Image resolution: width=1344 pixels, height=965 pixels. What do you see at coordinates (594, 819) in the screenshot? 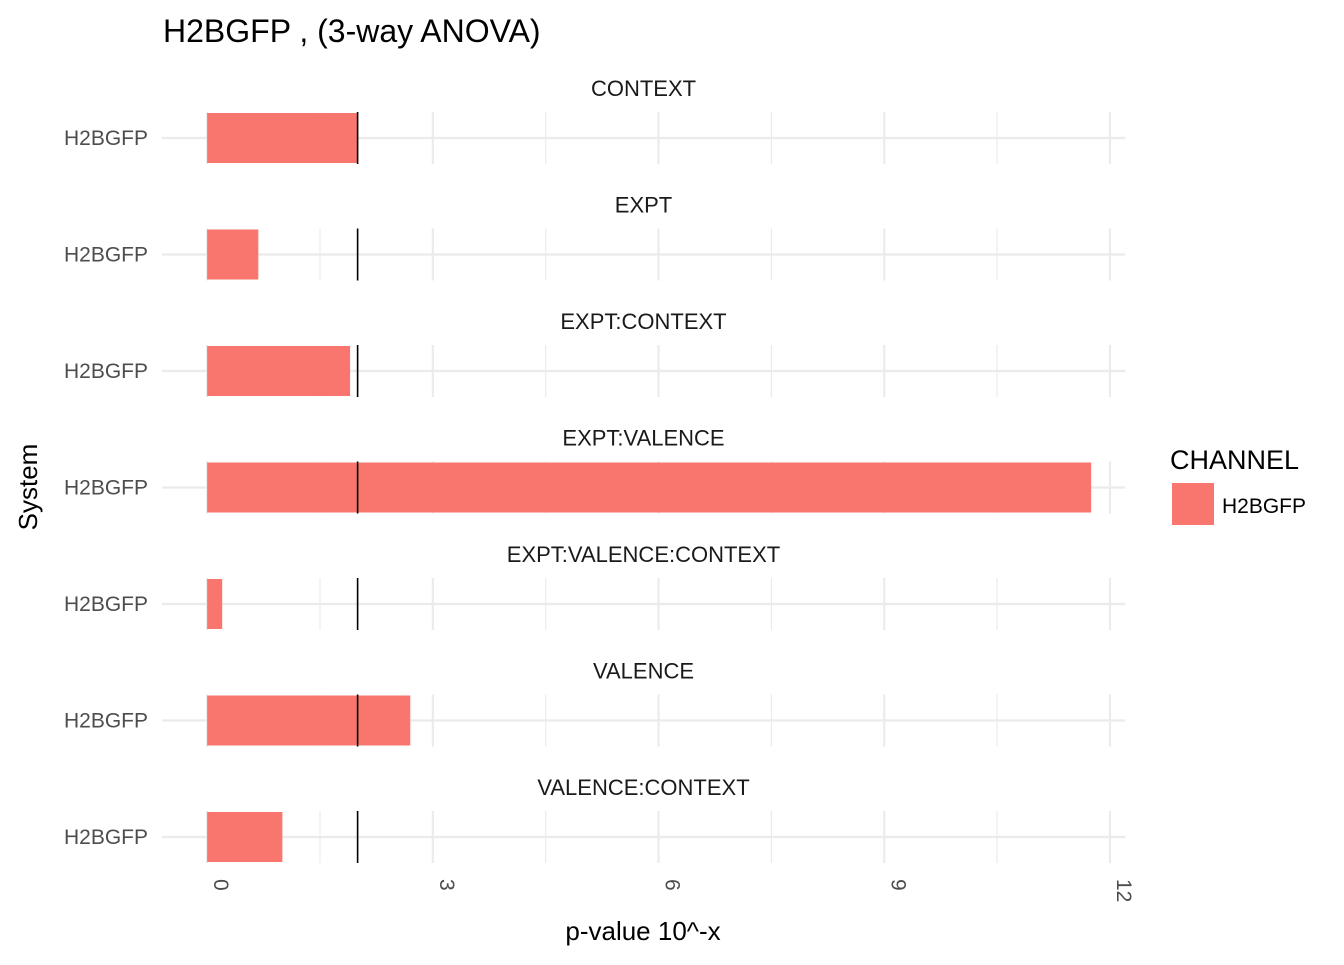
I see `facet-panel: VALENCE:CONTEXT H2BGFP` at bounding box center [594, 819].